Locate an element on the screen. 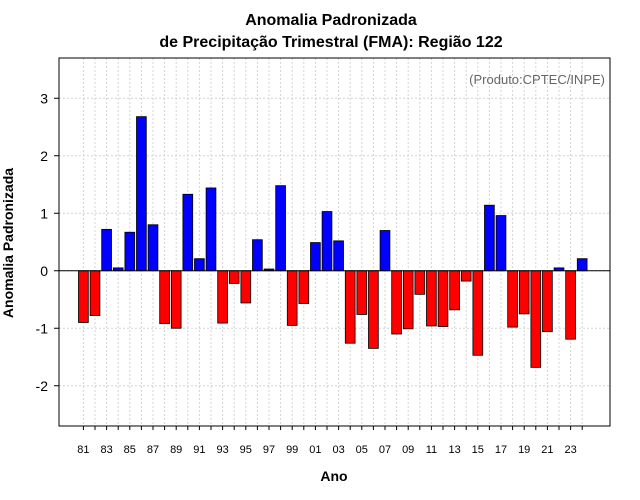 This screenshot has height=500, width=640. x-tick-label: 81 is located at coordinates (83, 450).